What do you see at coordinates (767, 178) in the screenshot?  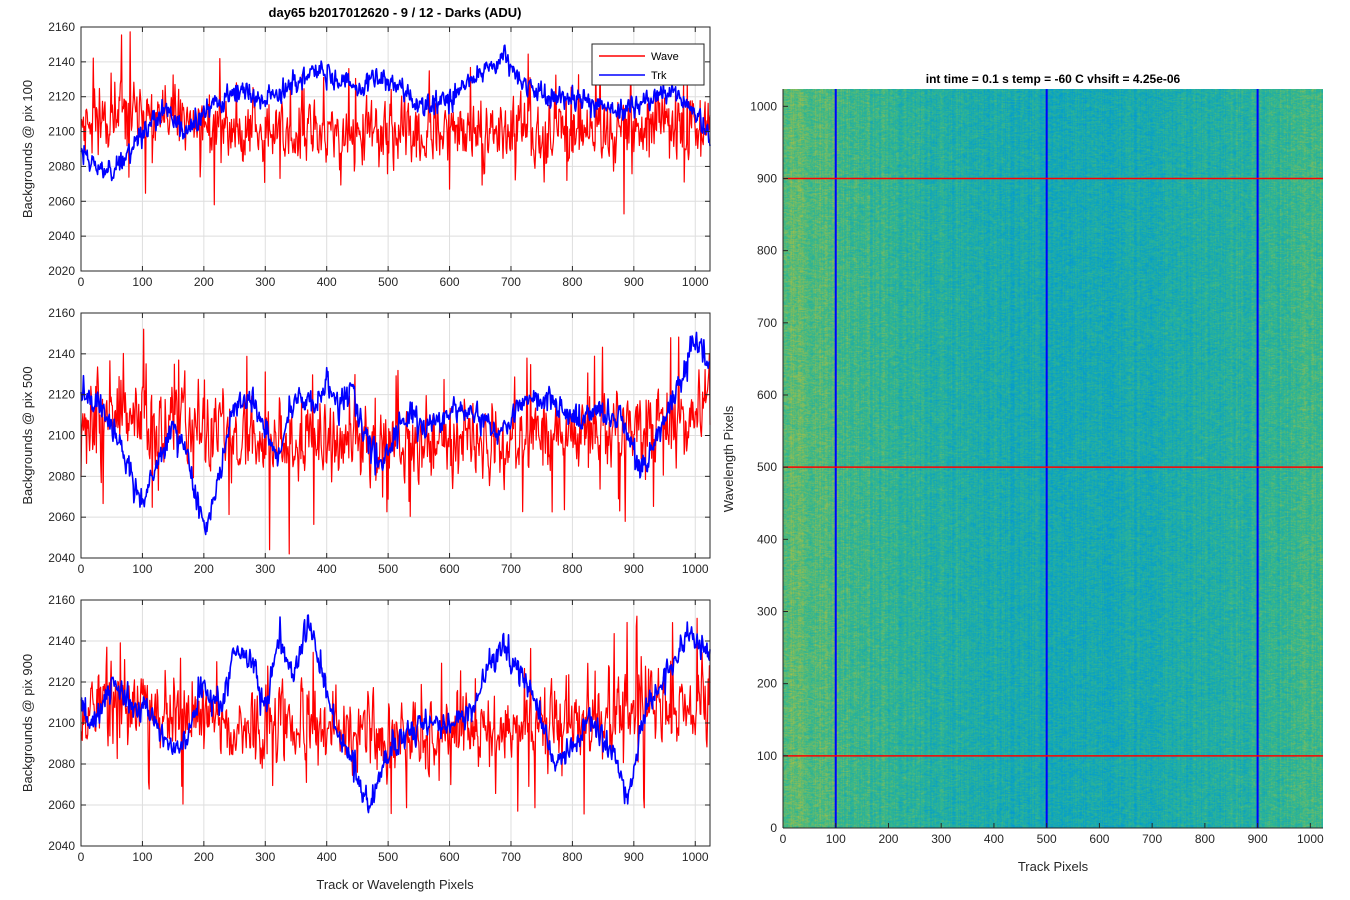 I see `heatmap-y-tick-label: 900` at bounding box center [767, 178].